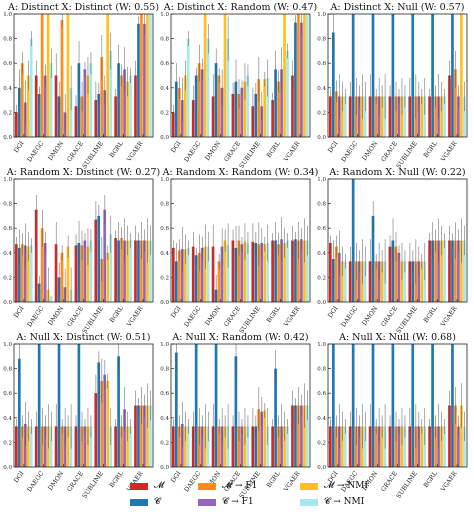  Describe the element at coordinates (349, 317) in the screenshot. I see `x-tick-label: DAEGC` at that location.